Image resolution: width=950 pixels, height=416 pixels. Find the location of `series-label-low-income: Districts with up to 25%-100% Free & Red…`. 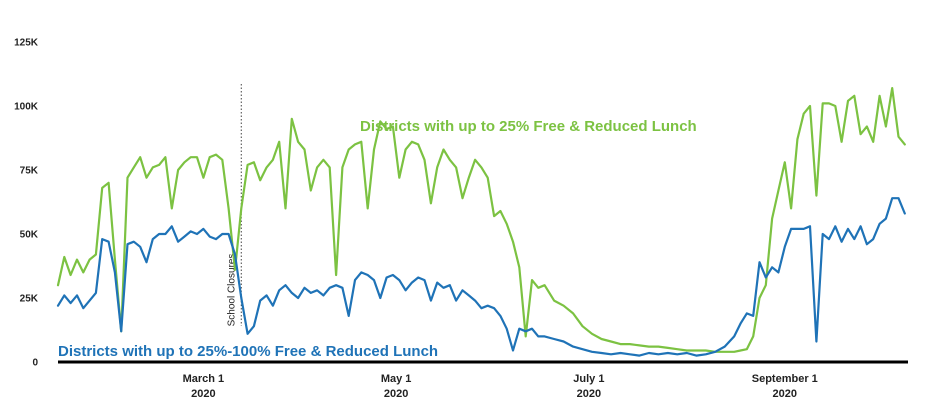

series-label-low-income: Districts with up to 25%-100% Free & Red… is located at coordinates (248, 351).